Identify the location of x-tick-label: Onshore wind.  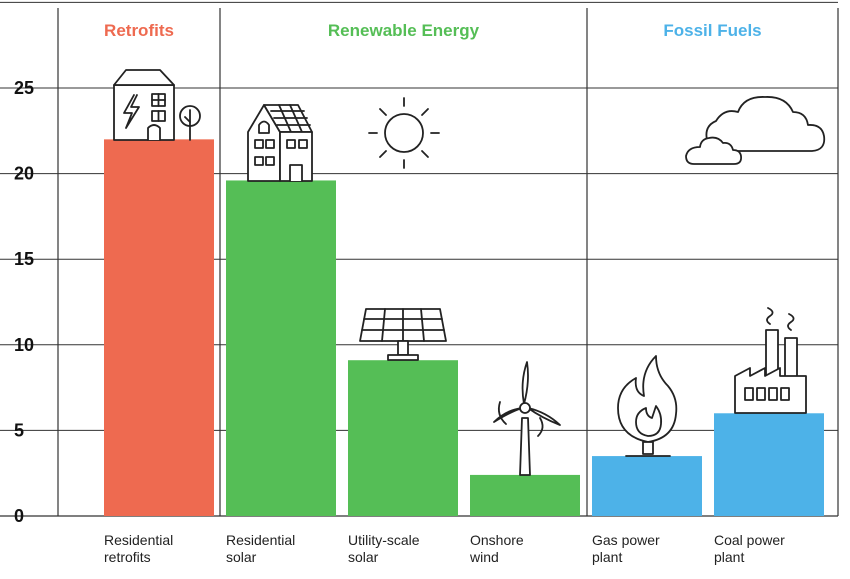
(496, 548).